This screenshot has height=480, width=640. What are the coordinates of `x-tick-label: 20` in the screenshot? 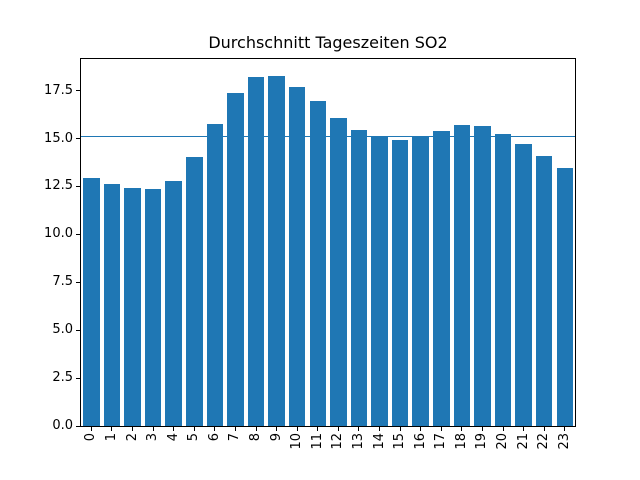 It's located at (502, 441).